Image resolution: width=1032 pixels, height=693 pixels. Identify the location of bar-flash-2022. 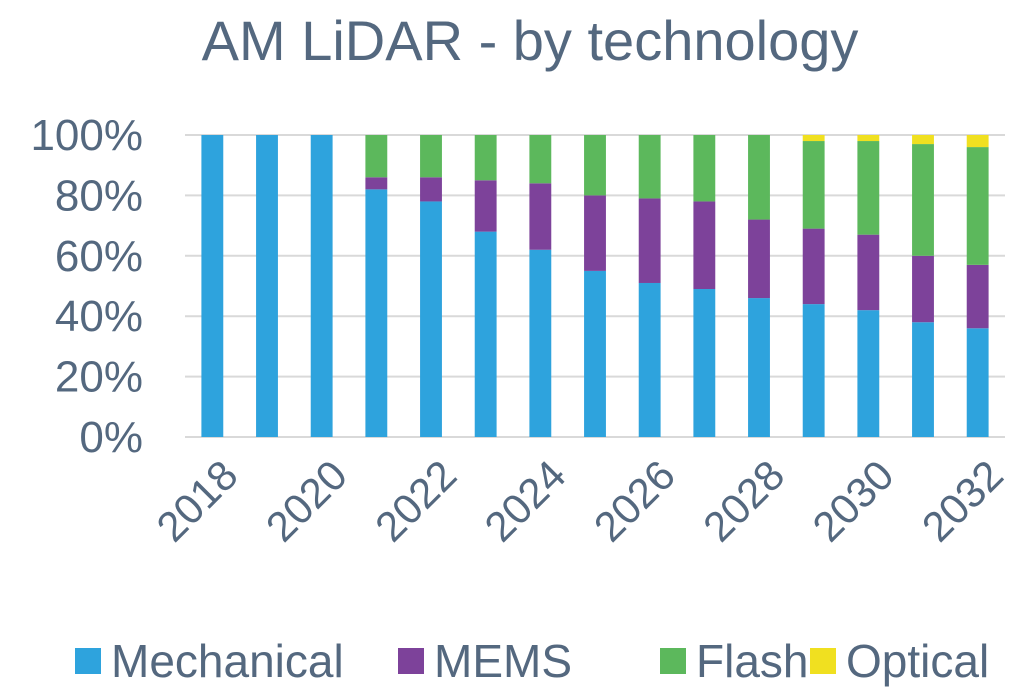
(431, 156).